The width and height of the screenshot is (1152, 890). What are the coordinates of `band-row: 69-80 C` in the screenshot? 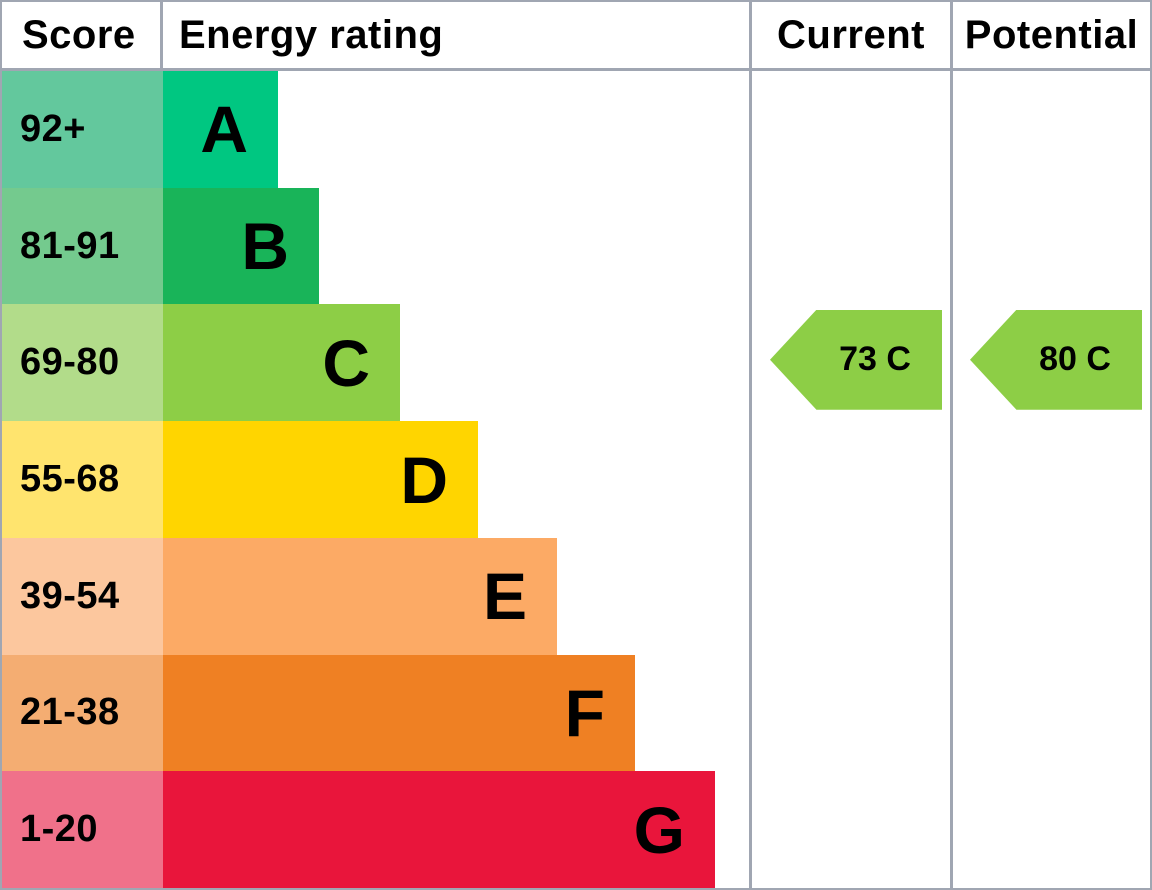 It's located at (375, 363).